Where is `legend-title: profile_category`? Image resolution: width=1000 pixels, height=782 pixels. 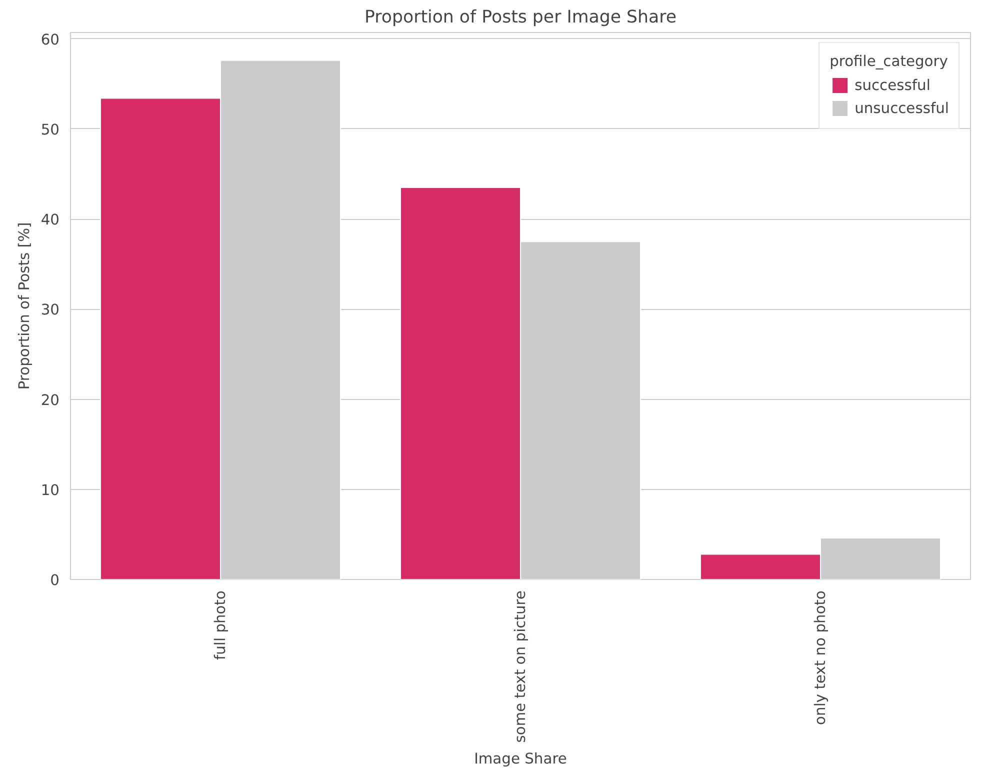 legend-title: profile_category is located at coordinates (889, 61).